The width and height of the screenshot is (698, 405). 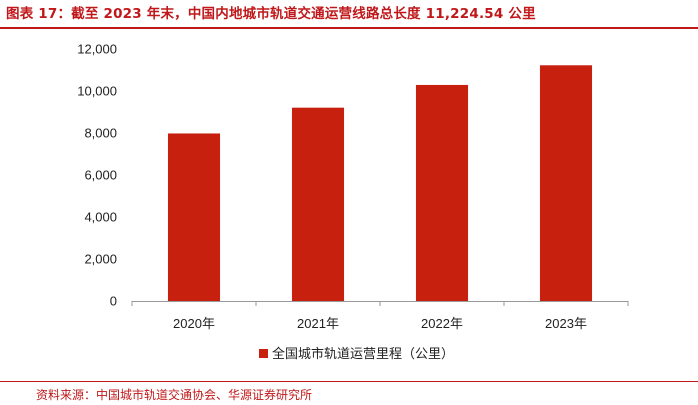 I want to click on source-note: 资料来源：中国城市轨道交通协会、华源证券研究所, so click(x=174, y=395).